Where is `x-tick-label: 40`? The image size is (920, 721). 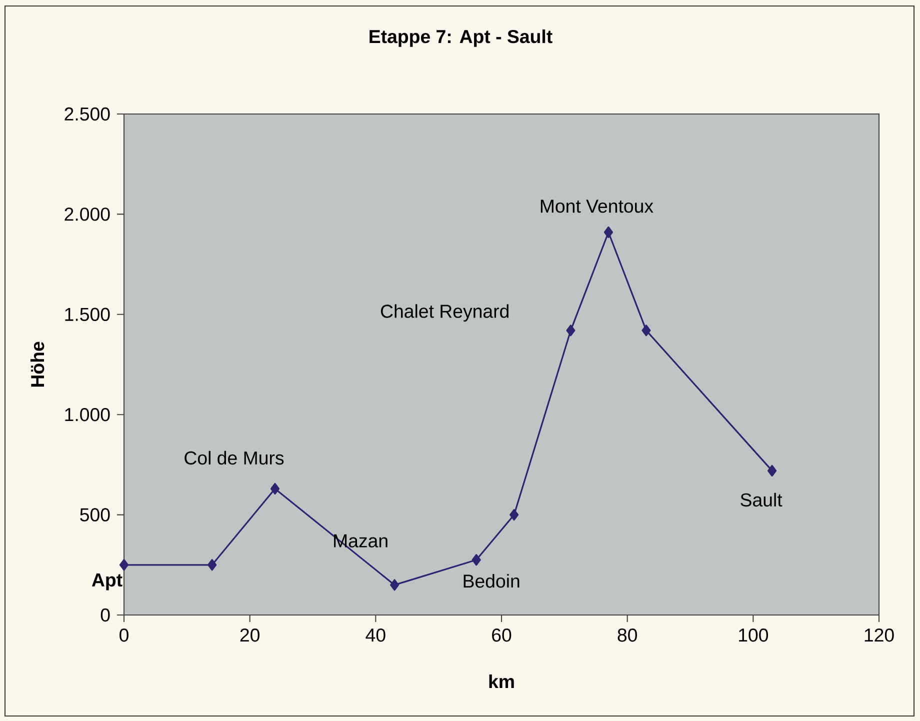 x-tick-label: 40 is located at coordinates (376, 635).